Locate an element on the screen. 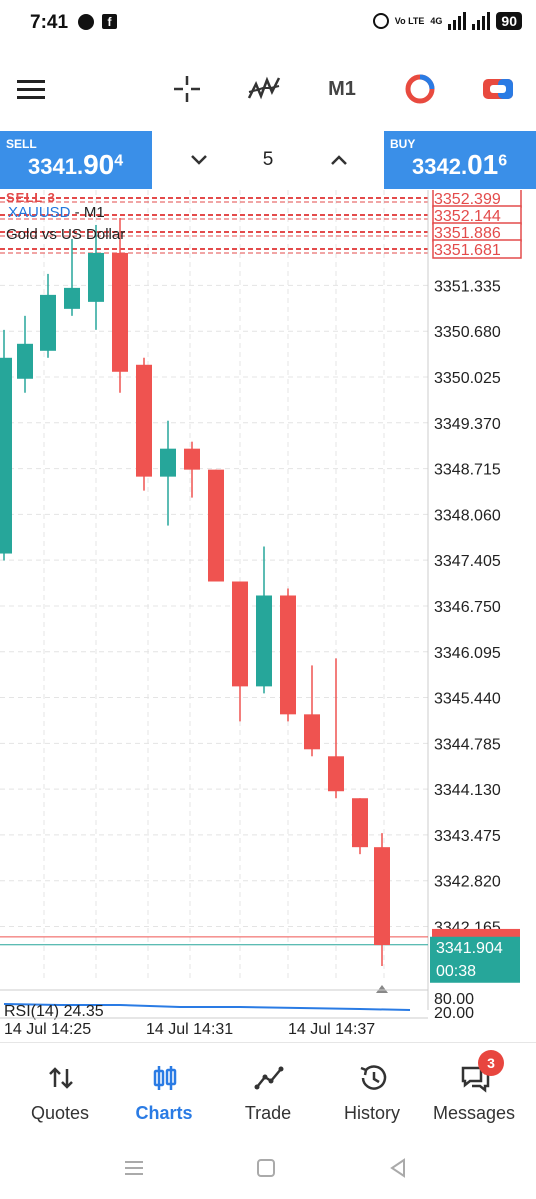 Image resolution: width=536 pixels, height=1199 pixels. nav-messages: Messages is located at coordinates (474, 1092).